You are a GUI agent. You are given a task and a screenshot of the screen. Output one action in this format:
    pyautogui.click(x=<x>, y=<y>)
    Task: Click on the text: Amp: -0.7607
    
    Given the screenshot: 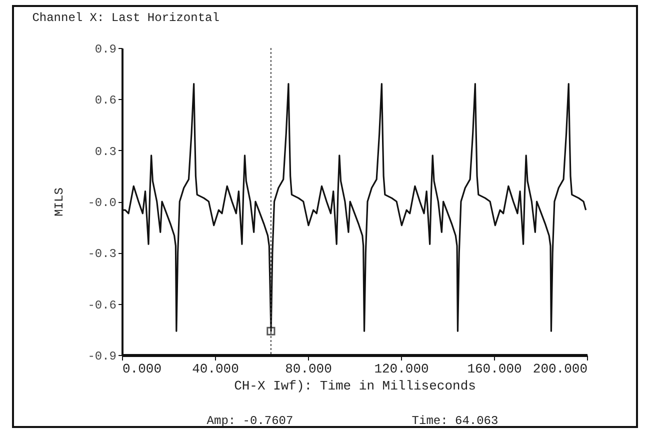 What is the action you would take?
    pyautogui.click(x=250, y=421)
    